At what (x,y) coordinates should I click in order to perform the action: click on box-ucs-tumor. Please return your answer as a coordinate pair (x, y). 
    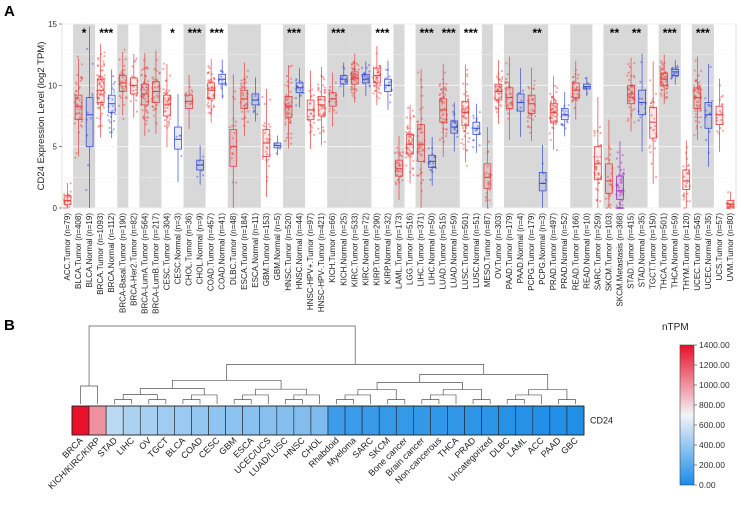
    Looking at the image, I should click on (720, 115).